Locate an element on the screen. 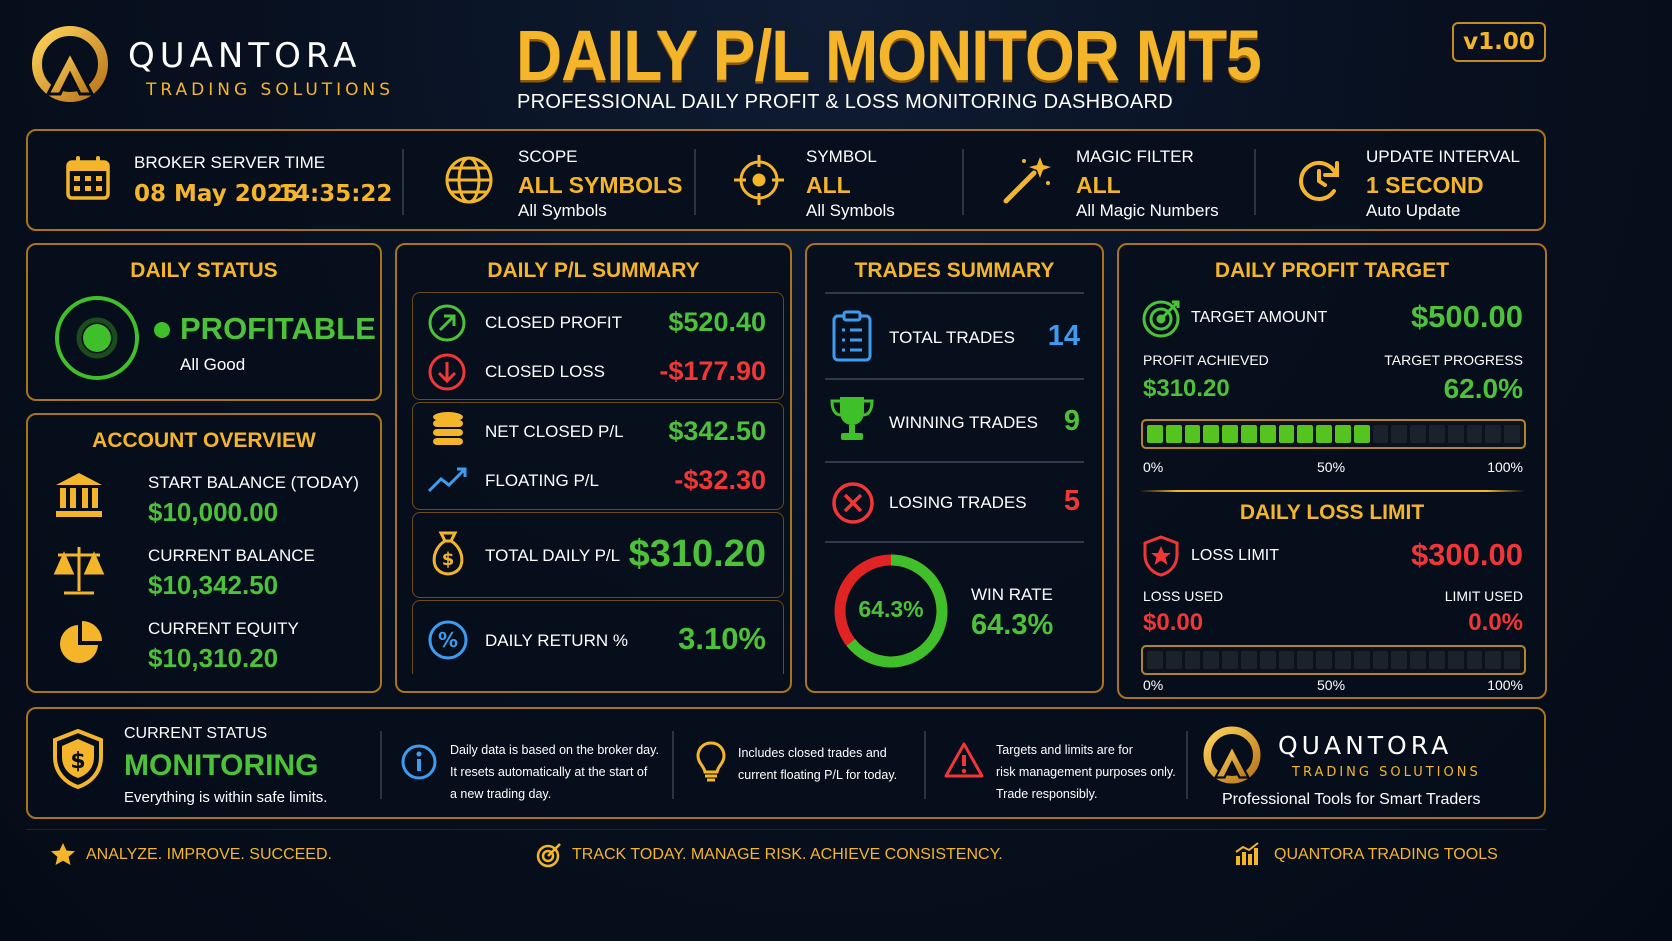  shield-star-icon is located at coordinates (1161, 558).